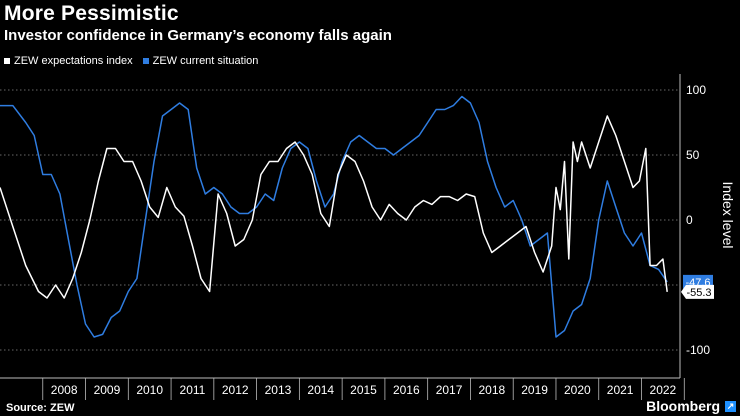  I want to click on x-tick-label: 2009, so click(107, 390).